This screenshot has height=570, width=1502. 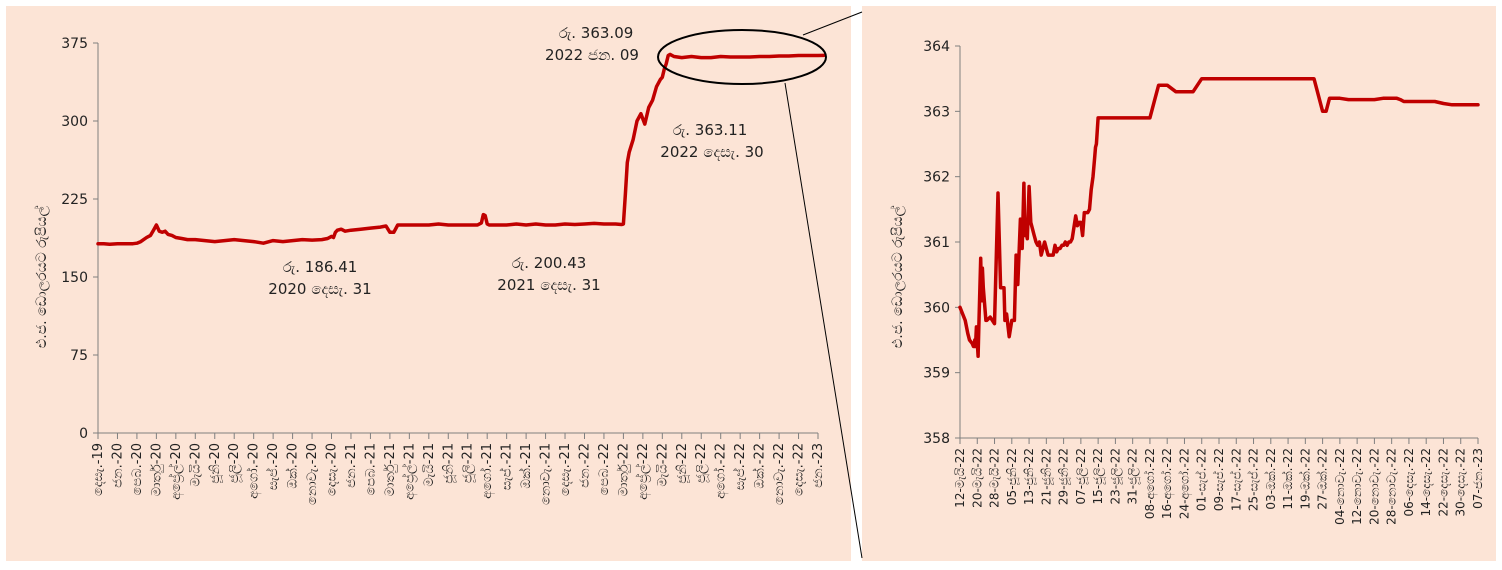 What do you see at coordinates (1305, 479) in the screenshot?
I see `zoom-x-tick-label: 19-ඔක්.-22` at bounding box center [1305, 479].